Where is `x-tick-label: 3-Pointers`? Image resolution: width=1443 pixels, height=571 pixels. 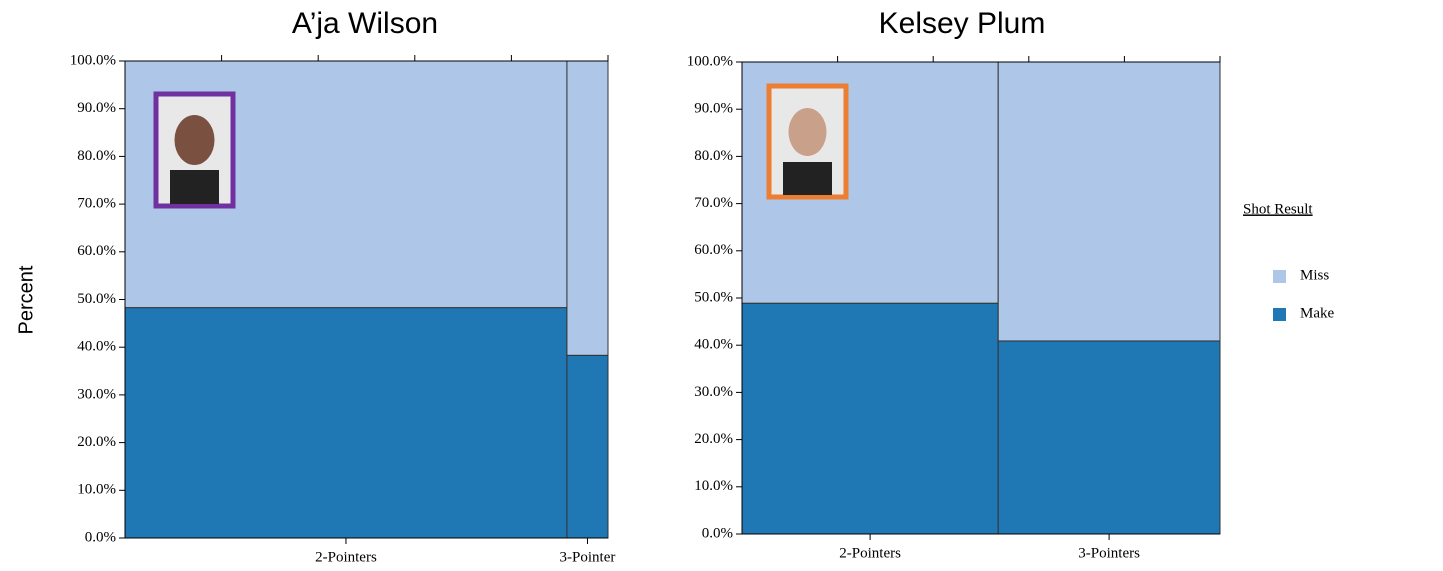
x-tick-label: 3-Pointers is located at coordinates (1109, 553).